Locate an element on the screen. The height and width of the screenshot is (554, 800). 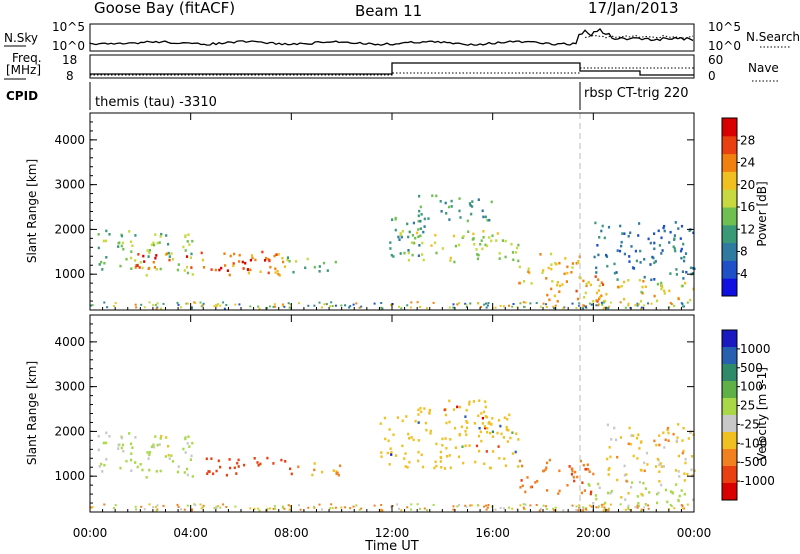
colorbar-tick-label: -500 is located at coordinates (753, 462).